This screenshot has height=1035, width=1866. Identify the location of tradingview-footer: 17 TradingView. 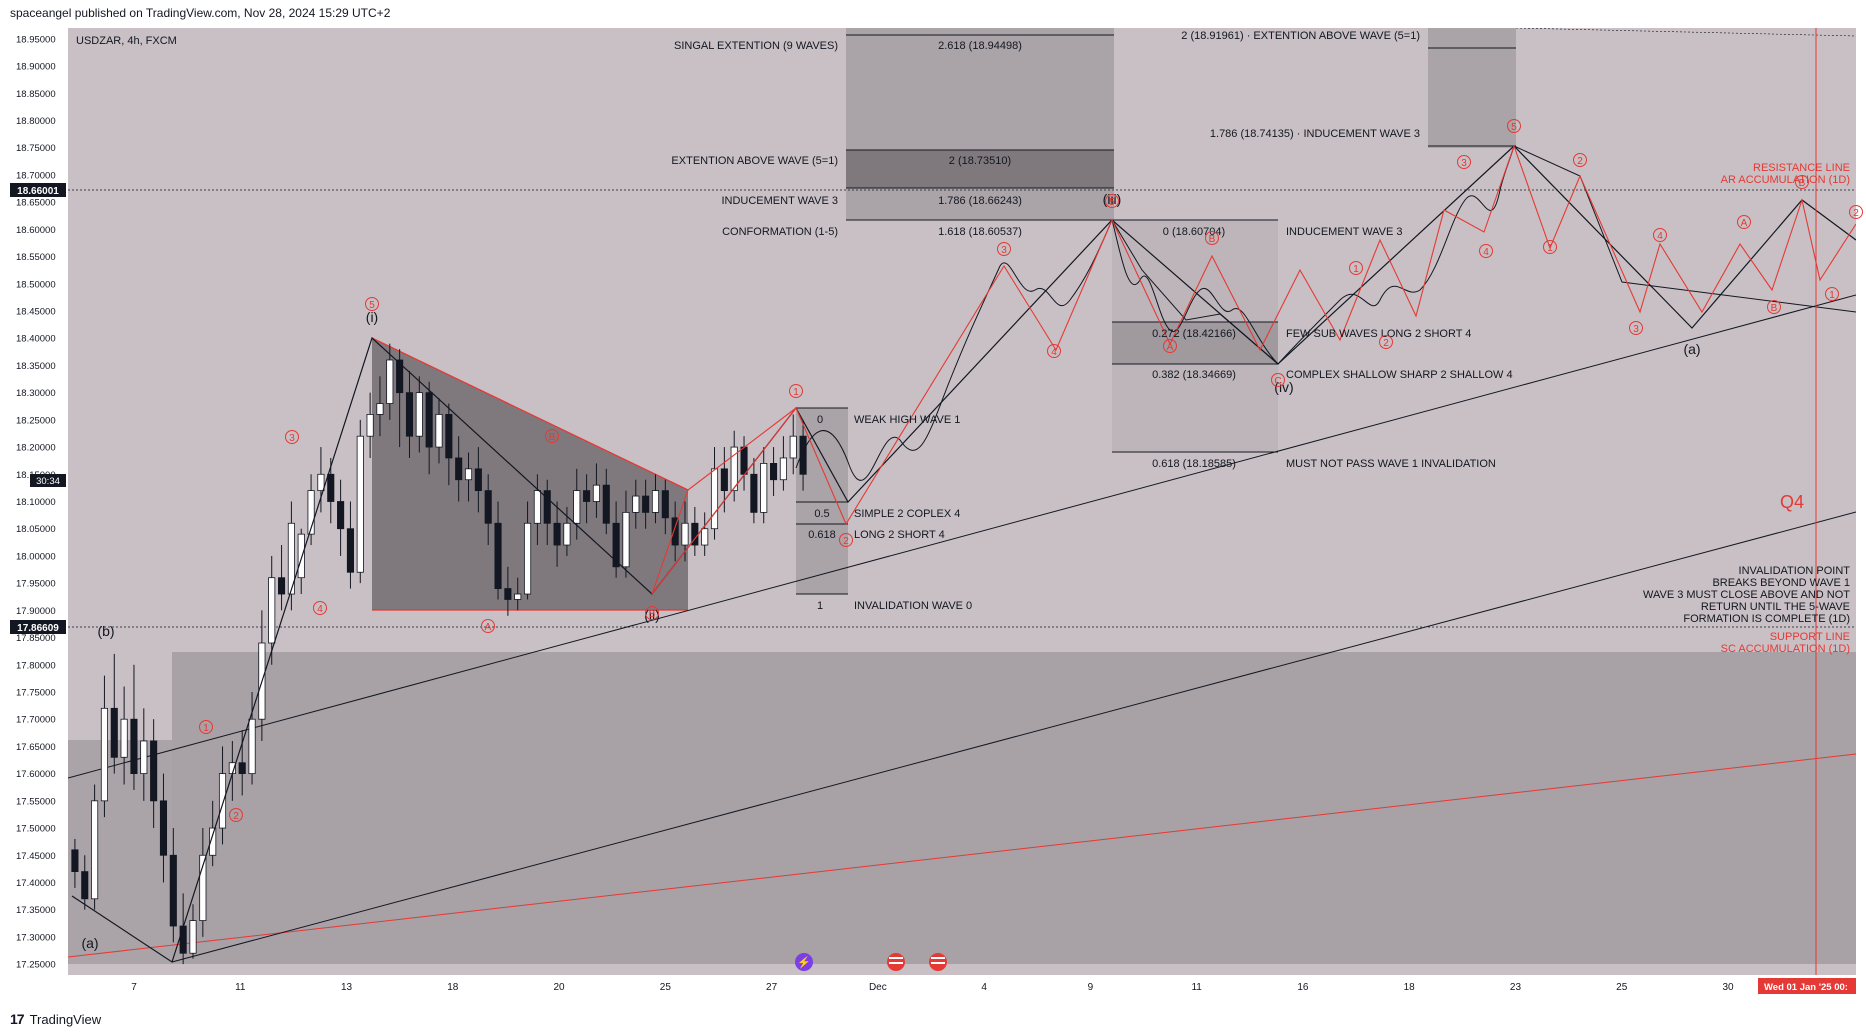
(55, 1019).